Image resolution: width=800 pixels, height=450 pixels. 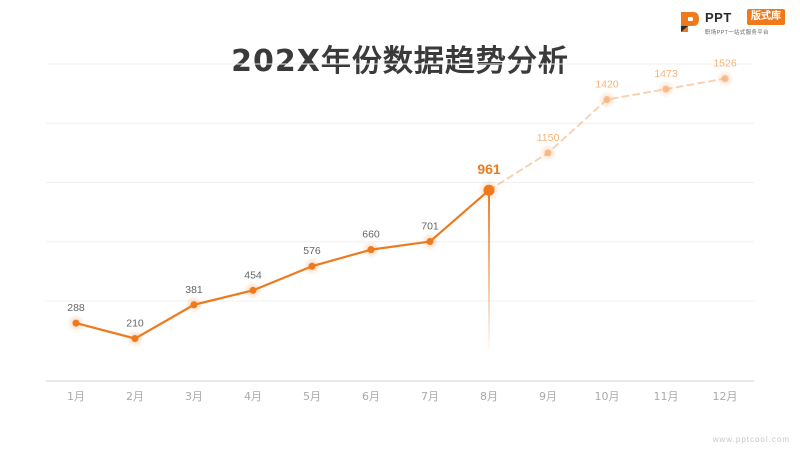 I want to click on data-label-7: 701, so click(x=430, y=227).